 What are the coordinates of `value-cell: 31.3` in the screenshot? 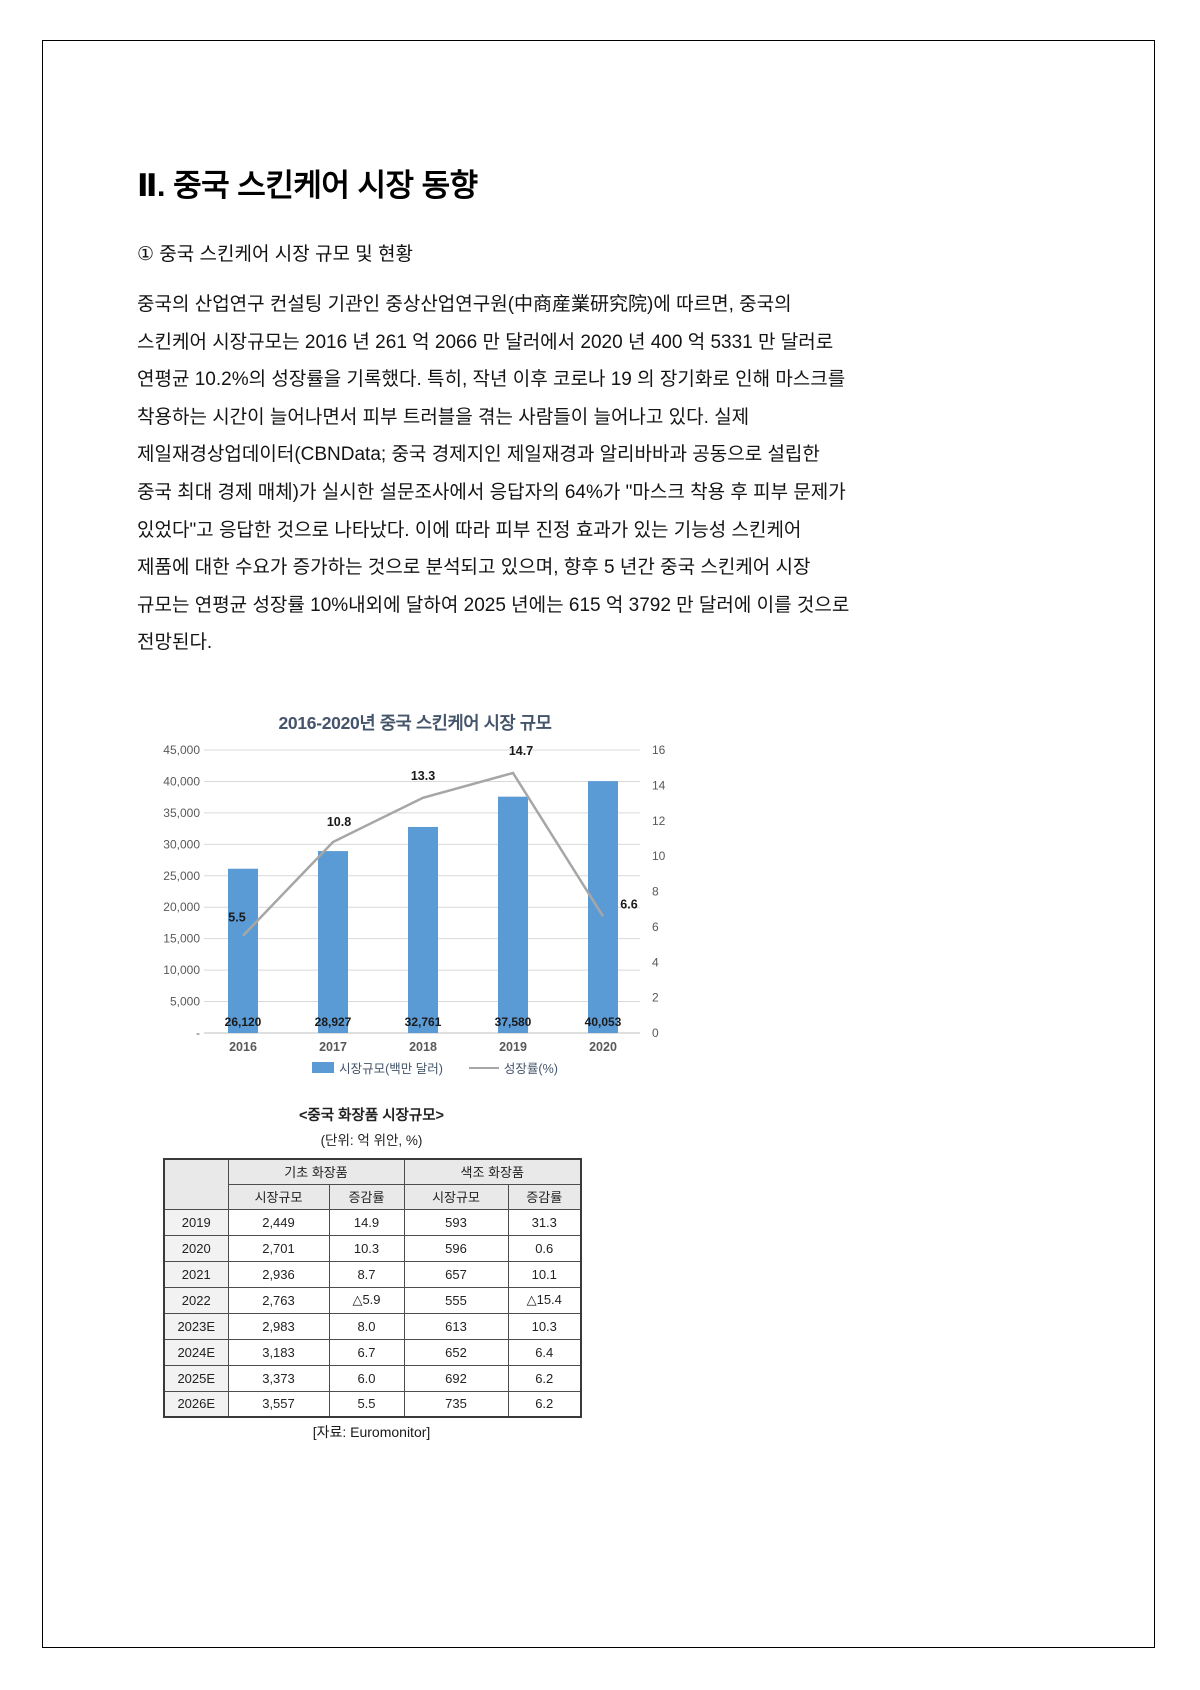 It's located at (544, 1222).